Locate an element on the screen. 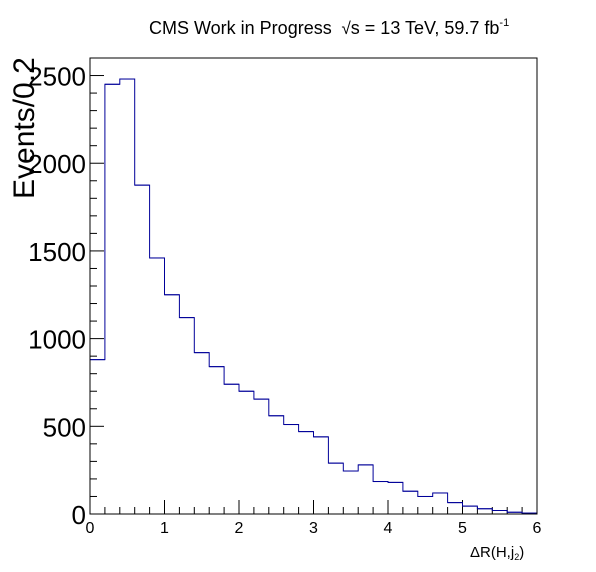 The height and width of the screenshot is (572, 596). lumi-exponent: -1 is located at coordinates (504, 23).